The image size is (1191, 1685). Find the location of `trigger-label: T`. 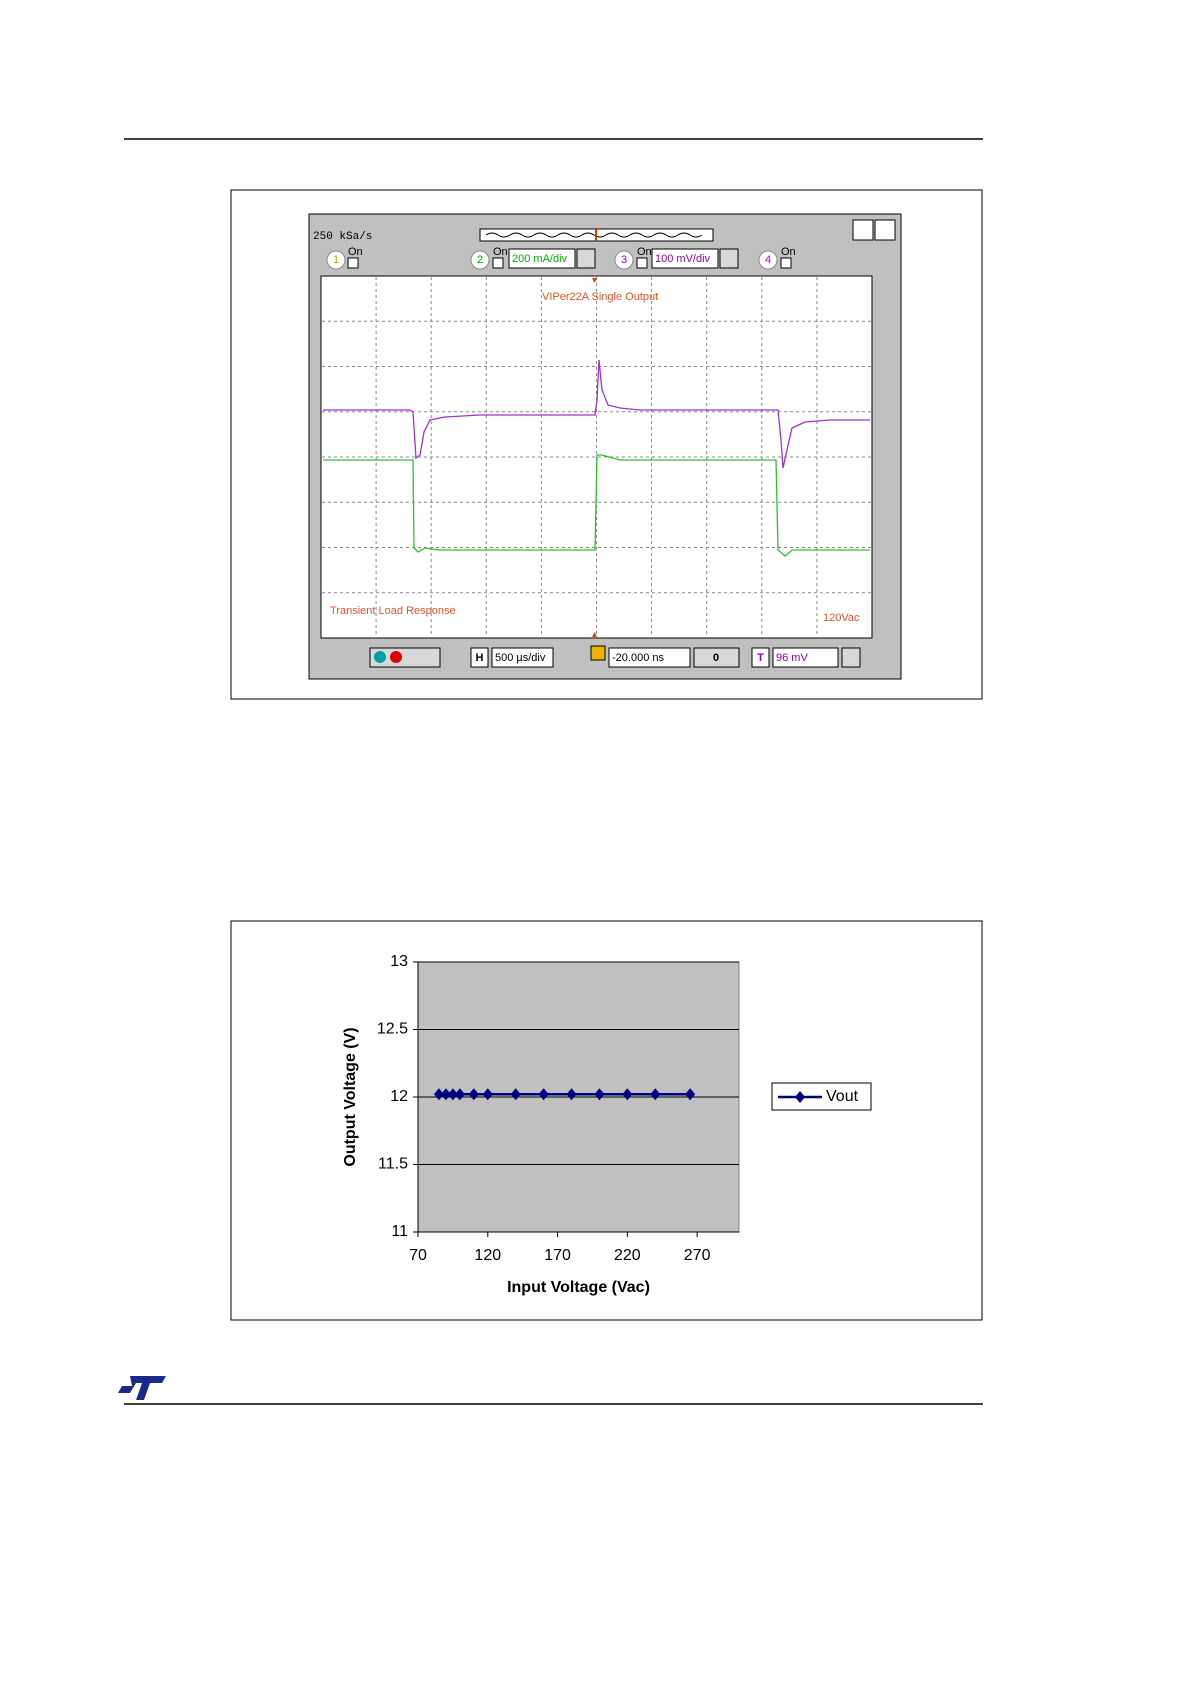

trigger-label: T is located at coordinates (760, 658).